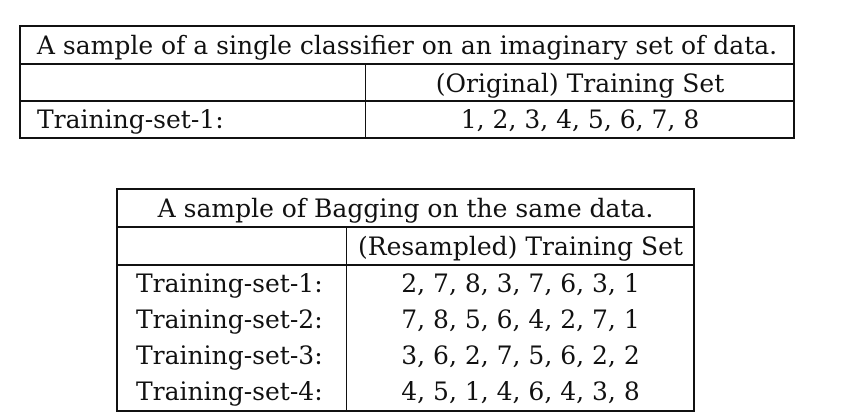 The height and width of the screenshot is (414, 862). I want to click on table-header-row: (Original) Training Set, so click(407, 83).